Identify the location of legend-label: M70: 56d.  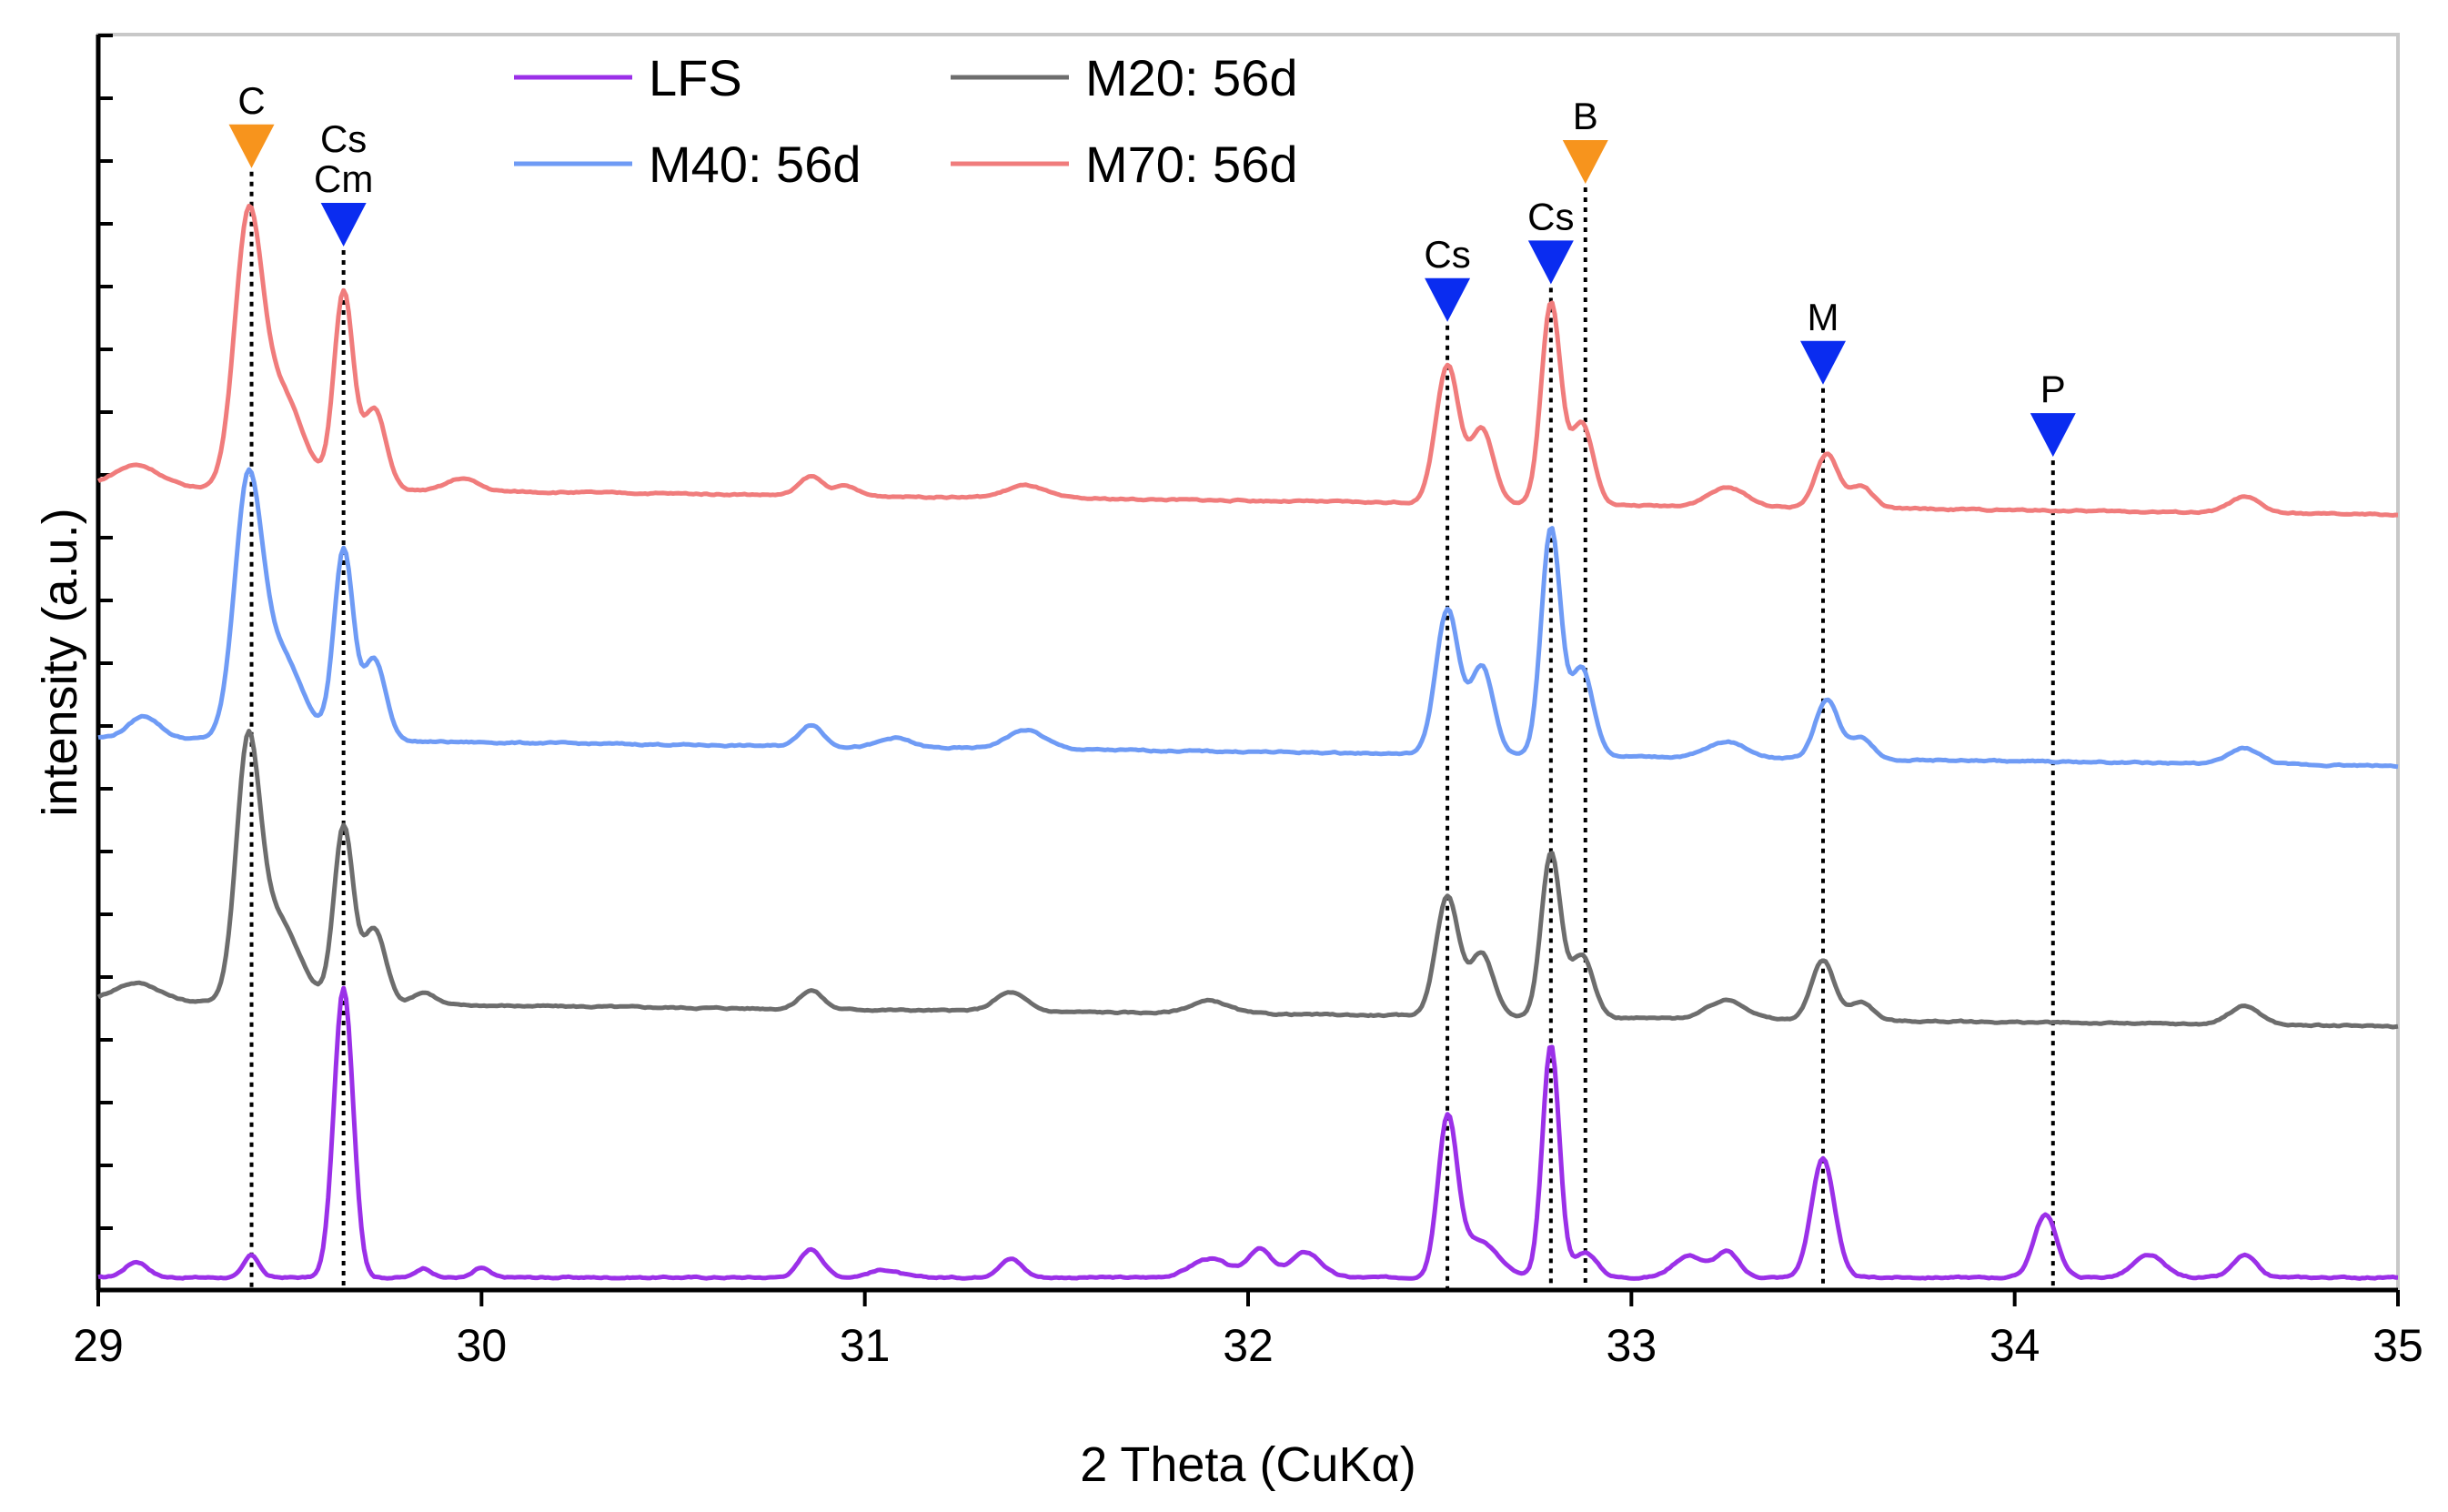
(1191, 165).